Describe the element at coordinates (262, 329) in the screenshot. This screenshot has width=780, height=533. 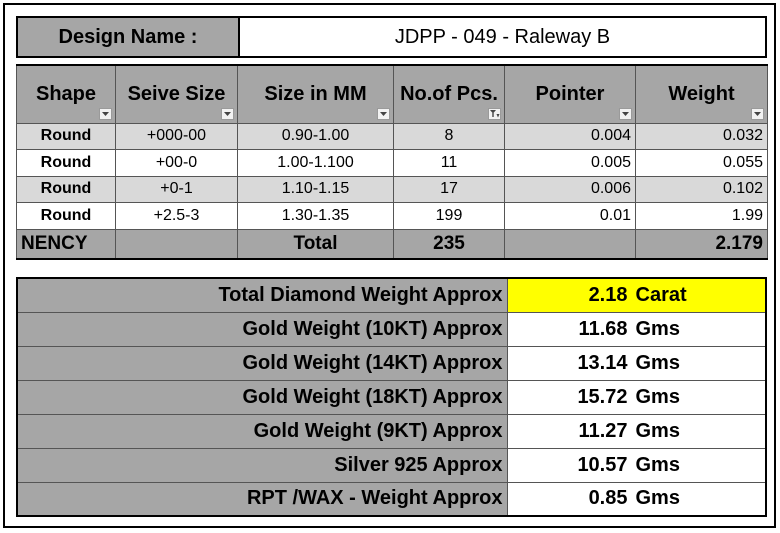
I see `summary-label: Gold Weight (10KT) Approx` at that location.